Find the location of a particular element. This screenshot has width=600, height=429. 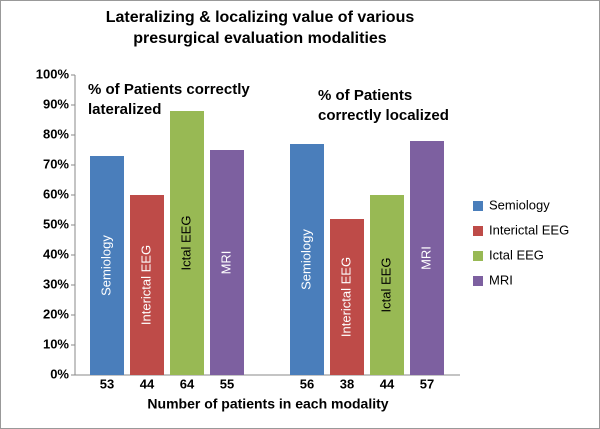

count-label: 55 is located at coordinates (227, 383).